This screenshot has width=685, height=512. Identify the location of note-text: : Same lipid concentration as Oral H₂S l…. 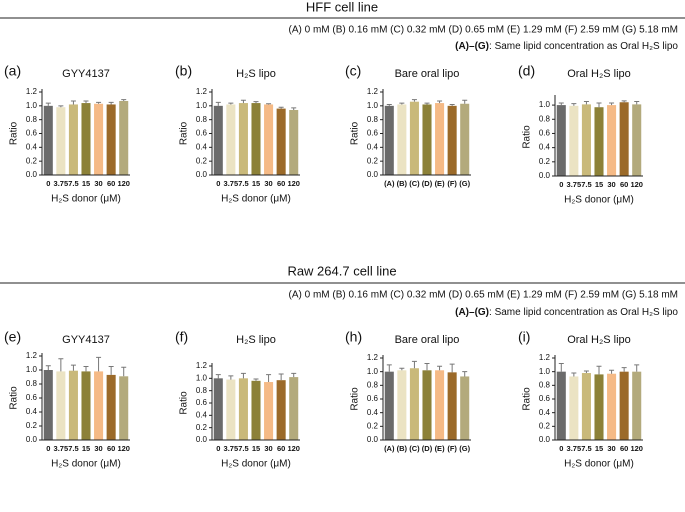
(583, 46).